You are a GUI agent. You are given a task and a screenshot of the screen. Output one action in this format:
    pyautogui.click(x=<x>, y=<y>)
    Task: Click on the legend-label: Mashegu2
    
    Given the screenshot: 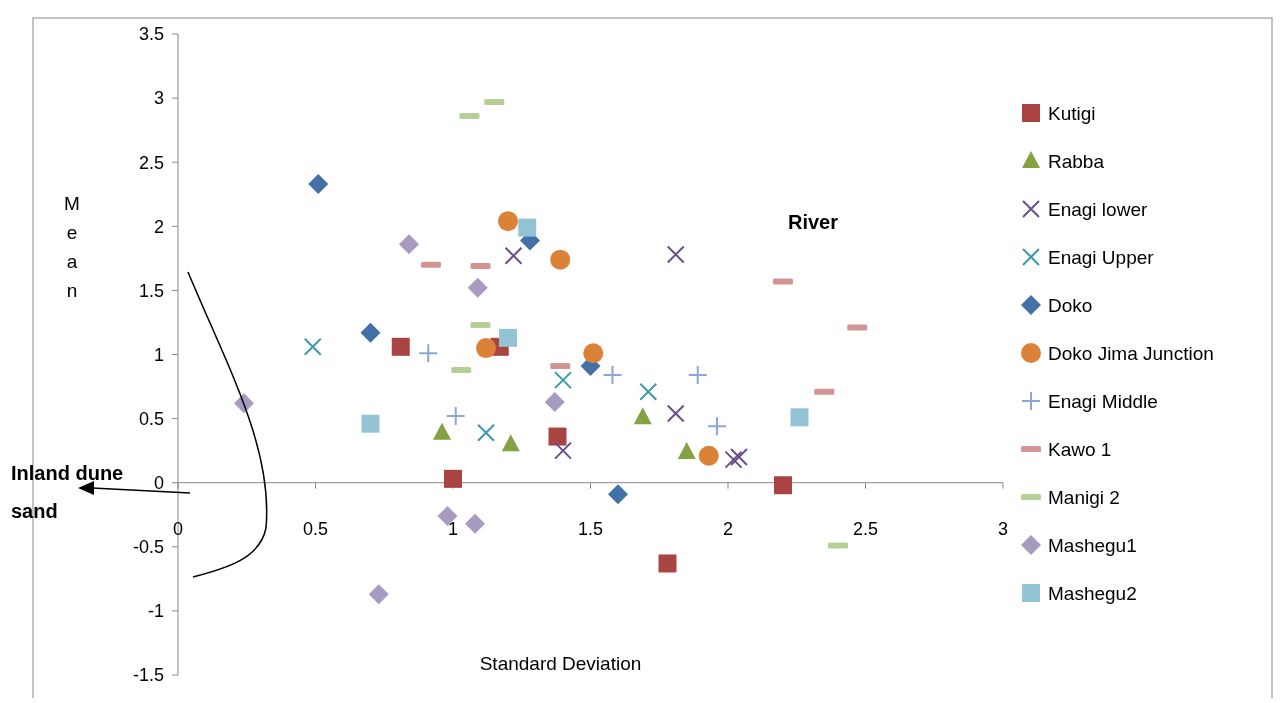 What is the action you would take?
    pyautogui.click(x=1092, y=593)
    